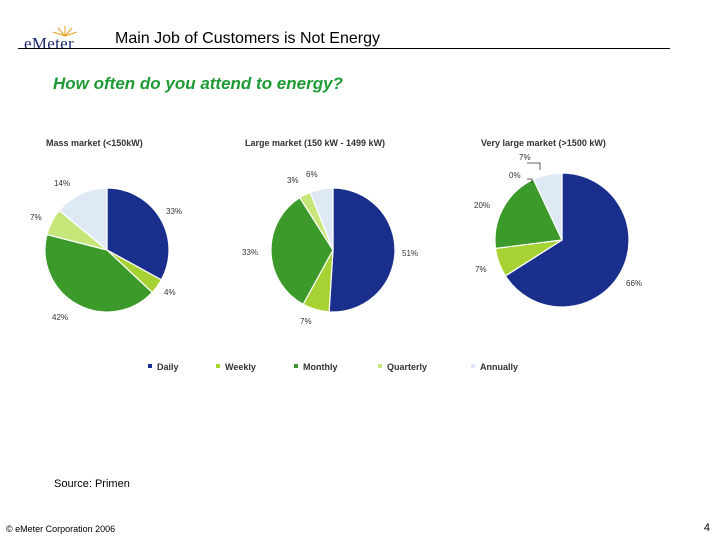  What do you see at coordinates (198, 83) in the screenshot?
I see `chart-question: How often do you attend to energy?` at bounding box center [198, 83].